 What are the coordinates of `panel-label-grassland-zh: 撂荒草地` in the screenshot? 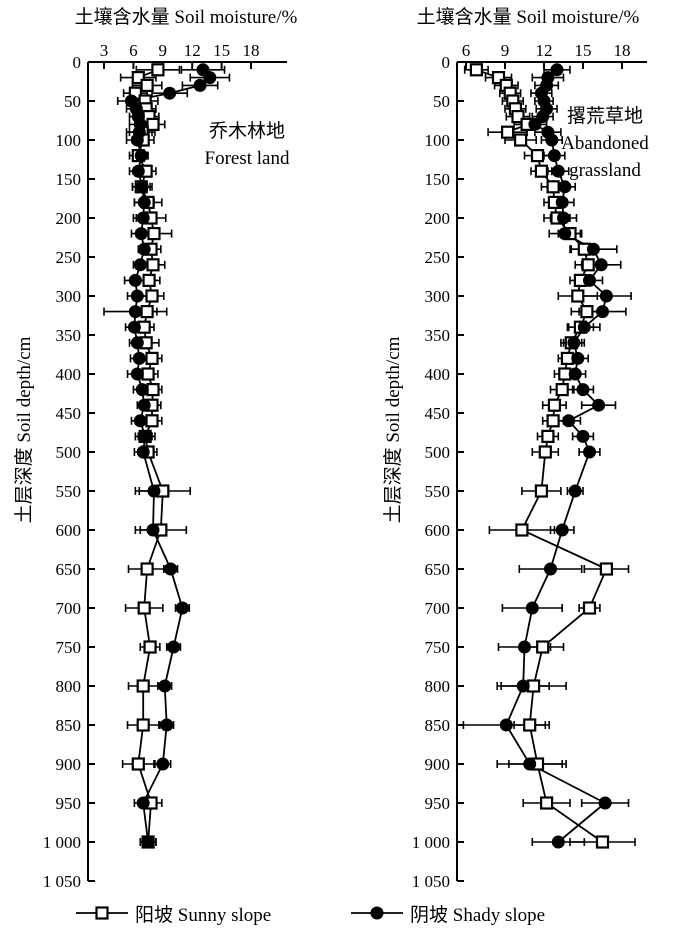 It's located at (604, 116).